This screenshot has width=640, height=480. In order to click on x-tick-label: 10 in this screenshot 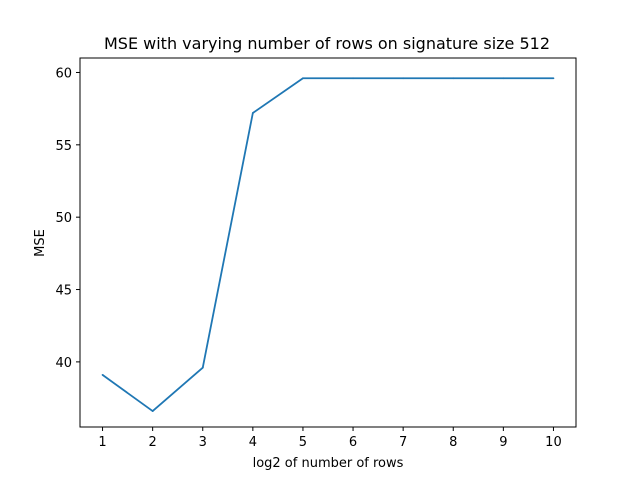, I will do `click(553, 442)`.